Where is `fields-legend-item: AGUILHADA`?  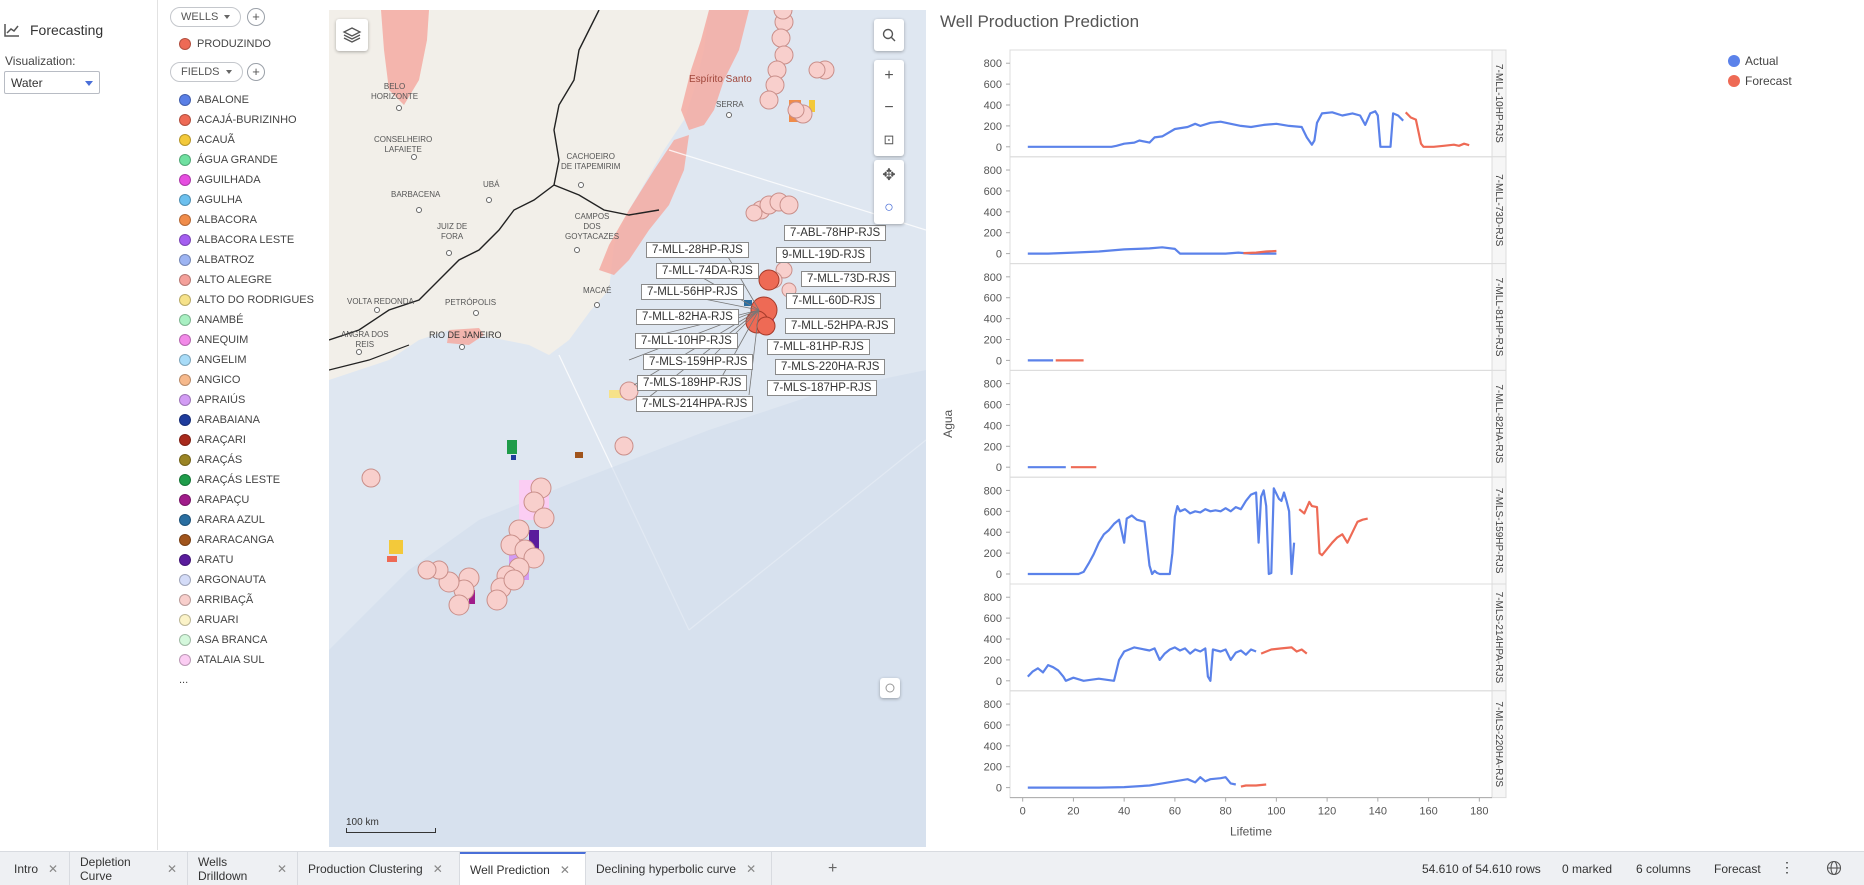 fields-legend-item: AGUILHADA is located at coordinates (220, 180).